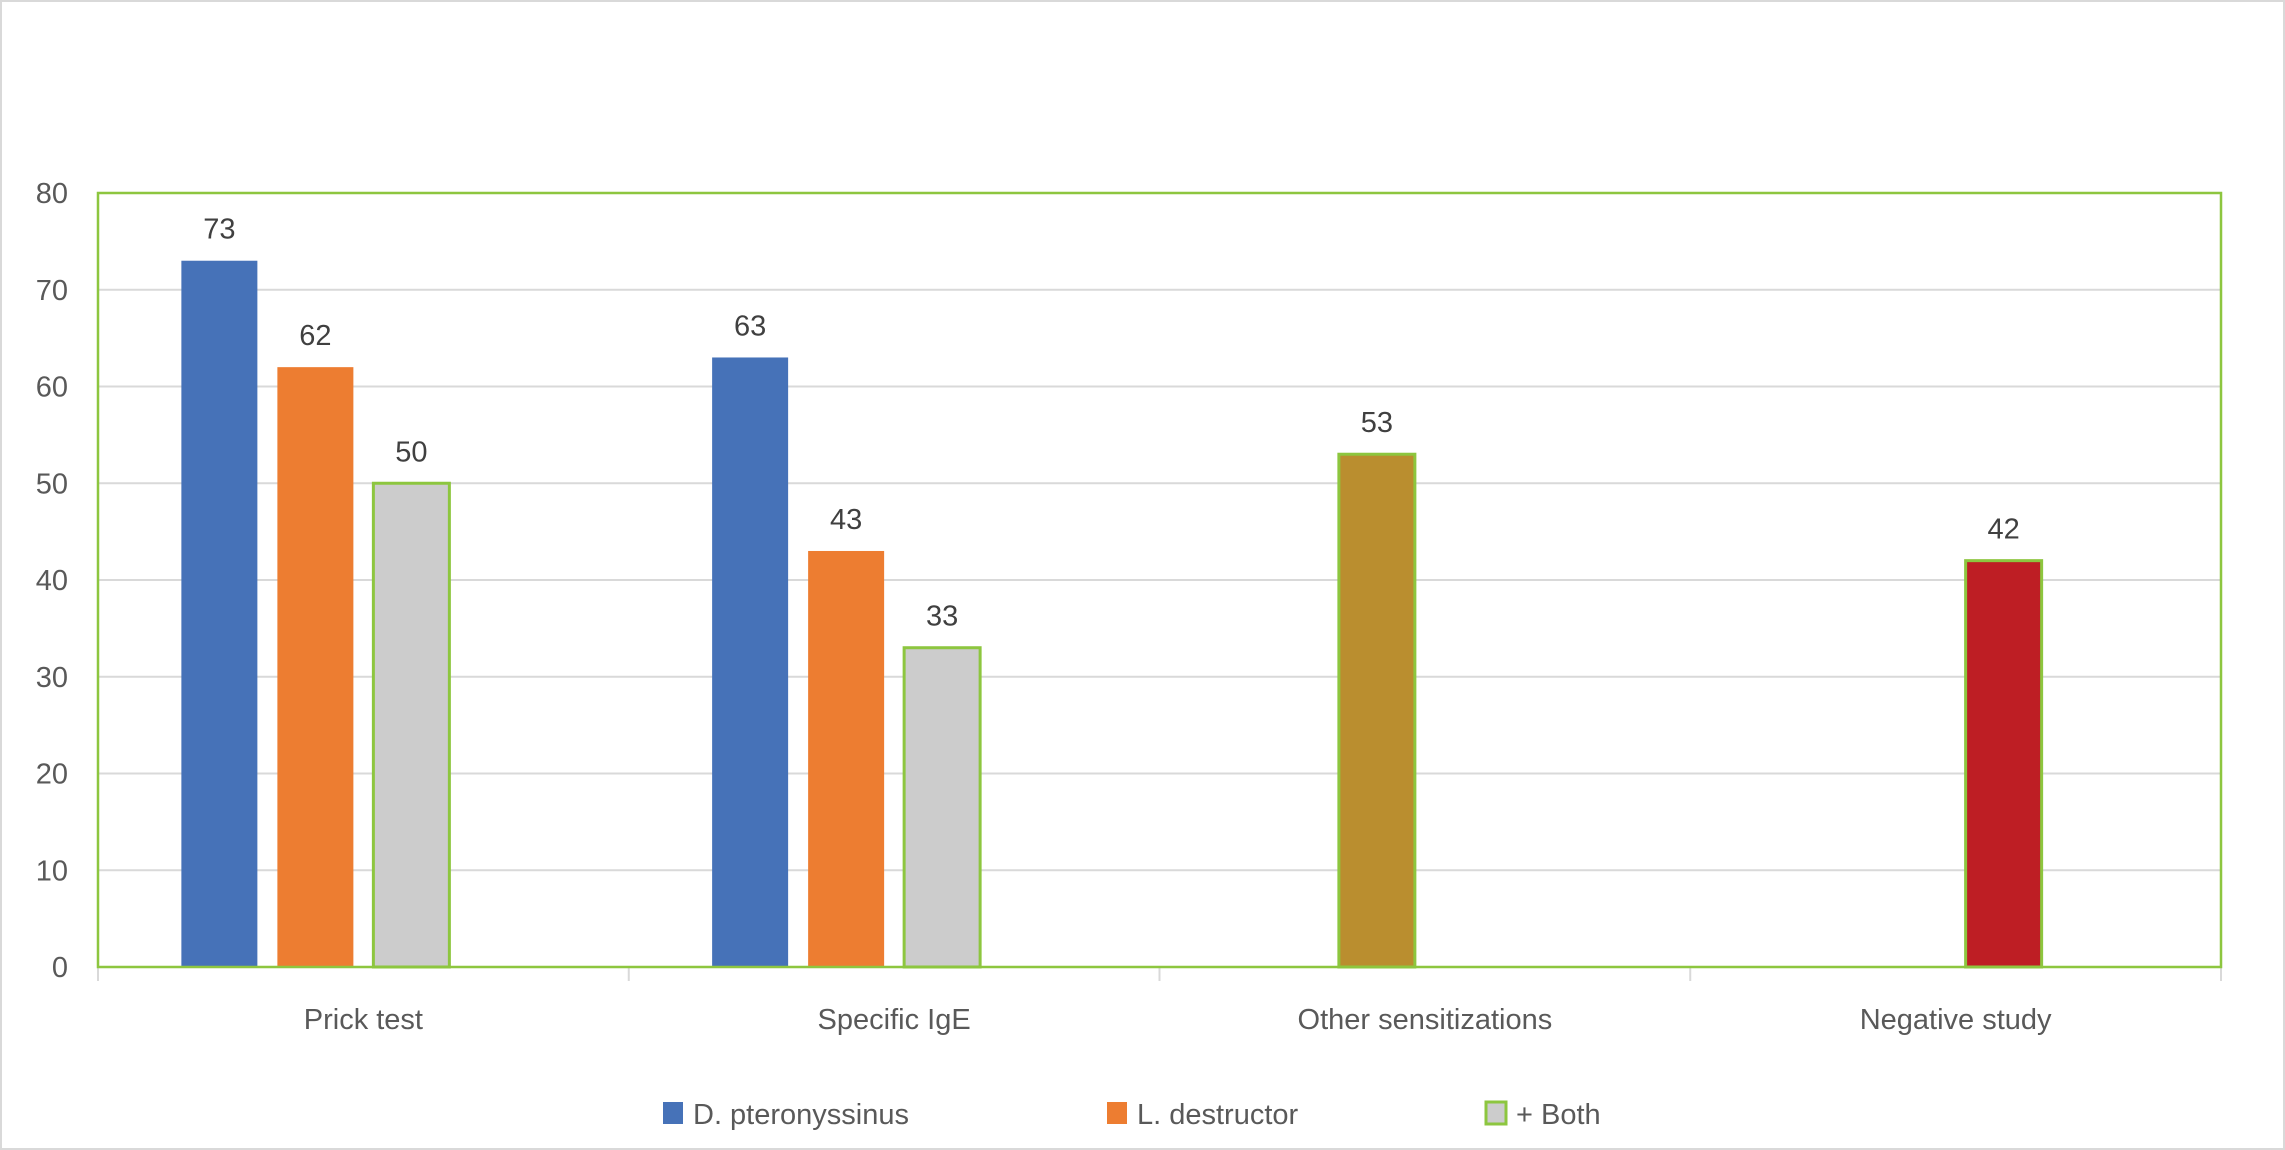  I want to click on data-label: 62, so click(315, 336).